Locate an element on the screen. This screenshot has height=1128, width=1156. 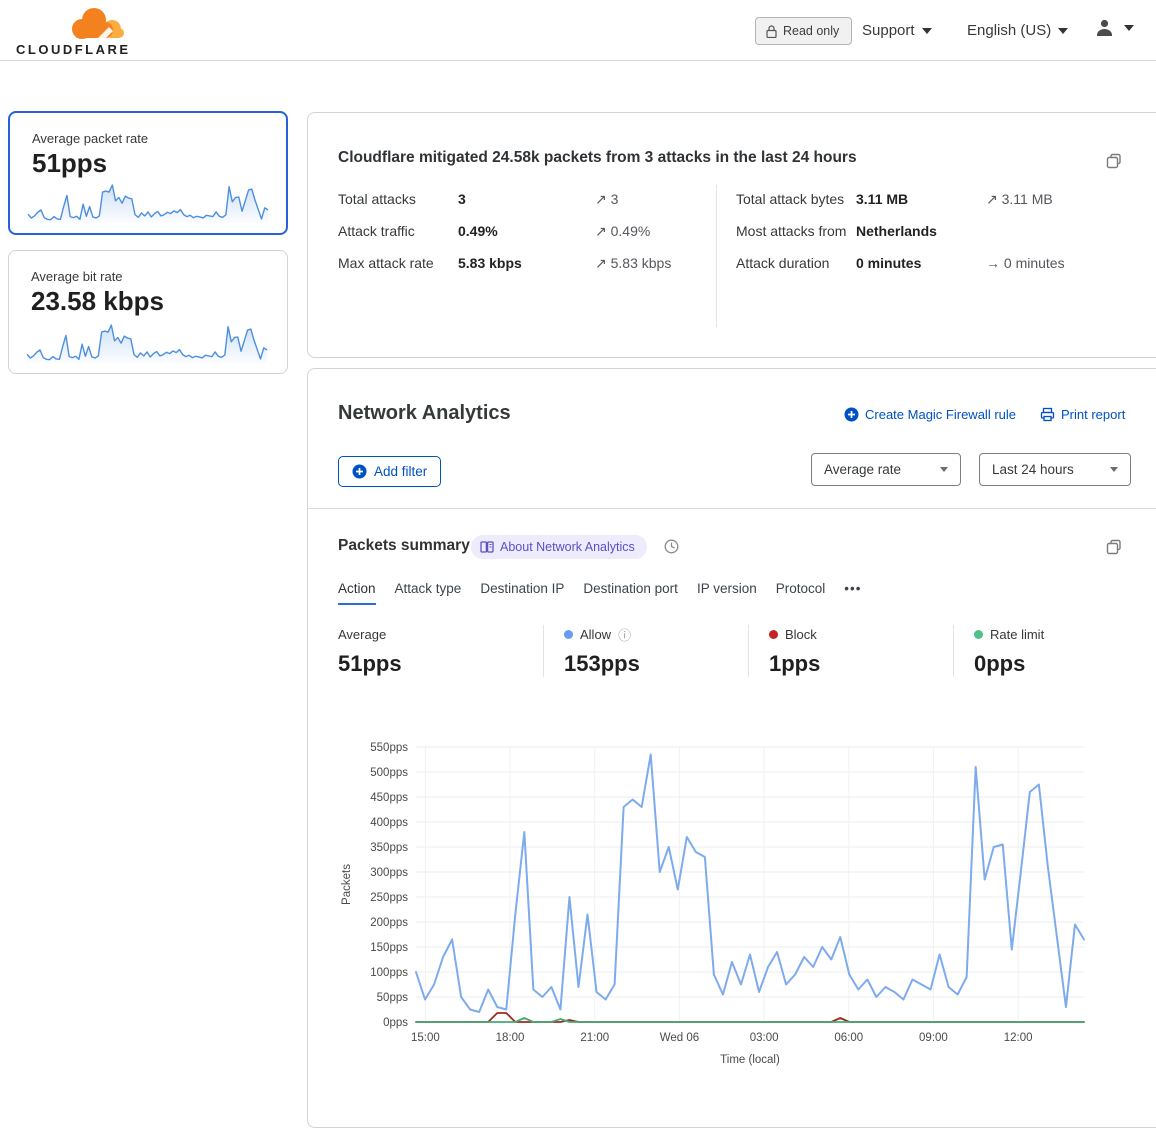
support-label: Support is located at coordinates (888, 30).